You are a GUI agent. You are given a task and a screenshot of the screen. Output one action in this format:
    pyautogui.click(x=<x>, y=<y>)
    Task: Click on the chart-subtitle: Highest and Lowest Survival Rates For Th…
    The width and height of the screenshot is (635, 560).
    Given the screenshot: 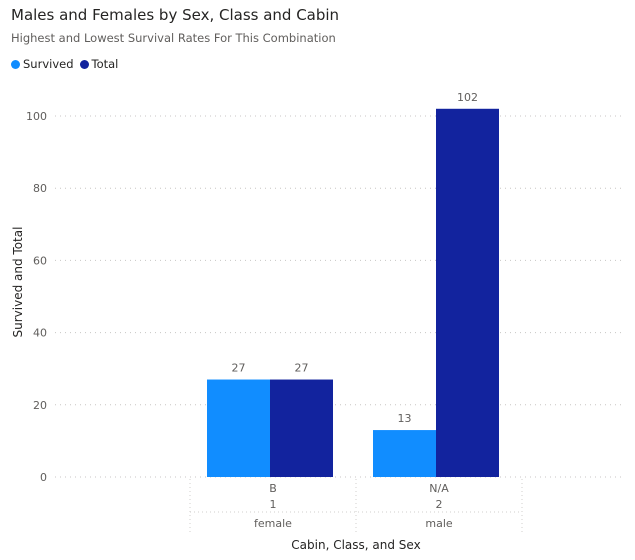 What is the action you would take?
    pyautogui.click(x=173, y=38)
    